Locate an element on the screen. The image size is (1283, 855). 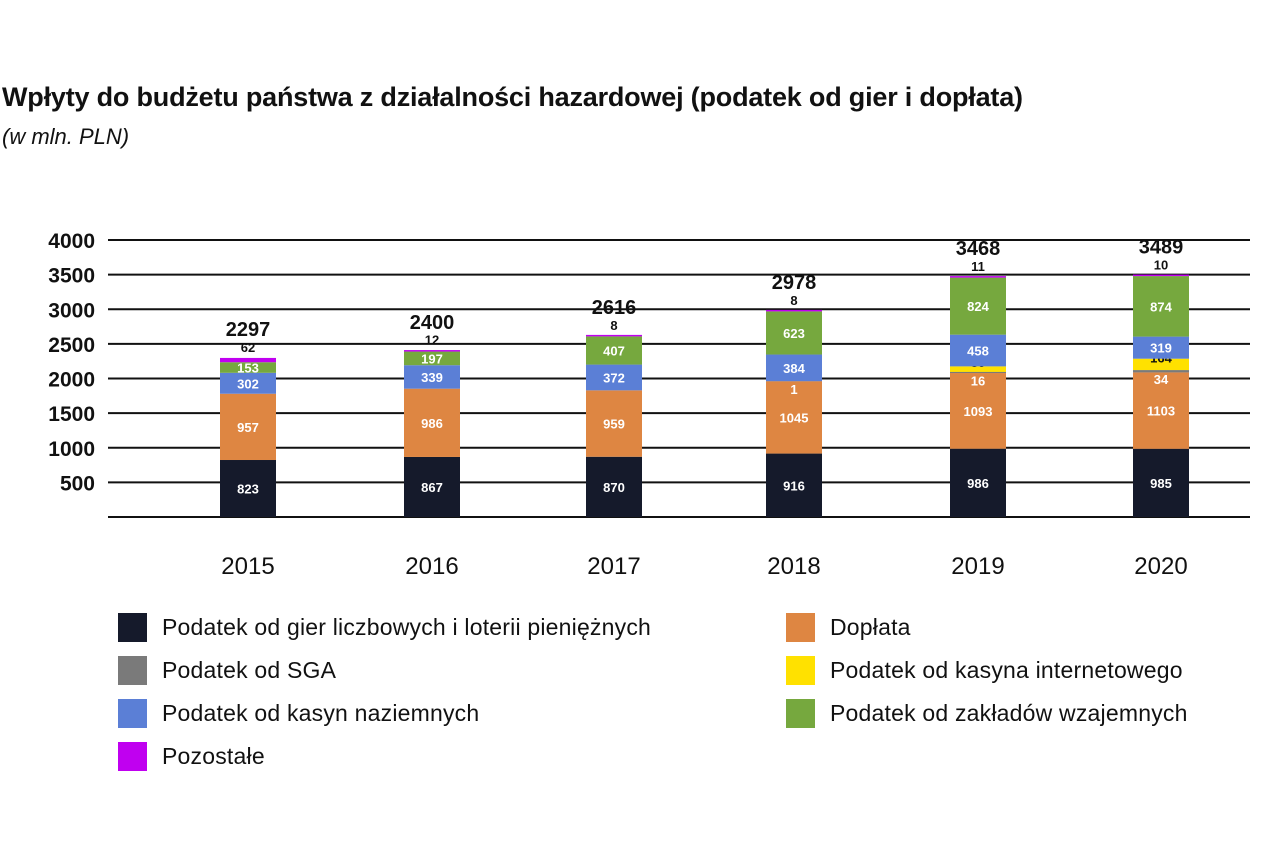
data-label: 916 is located at coordinates (794, 485).